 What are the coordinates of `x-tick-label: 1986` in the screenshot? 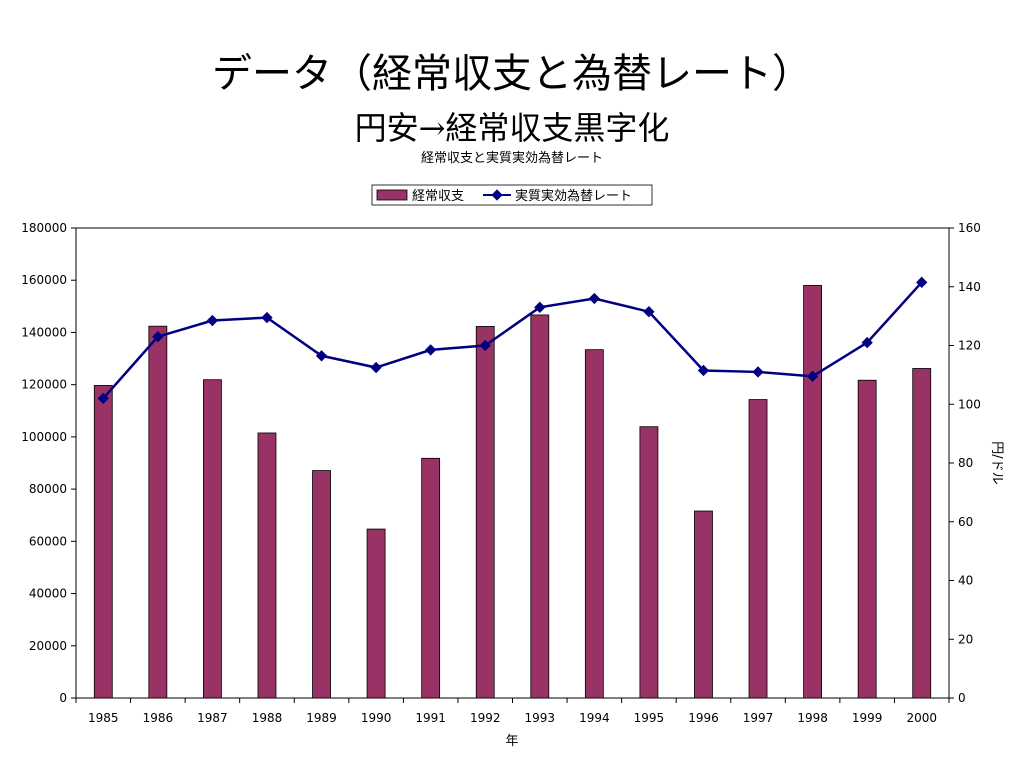 It's located at (158, 718).